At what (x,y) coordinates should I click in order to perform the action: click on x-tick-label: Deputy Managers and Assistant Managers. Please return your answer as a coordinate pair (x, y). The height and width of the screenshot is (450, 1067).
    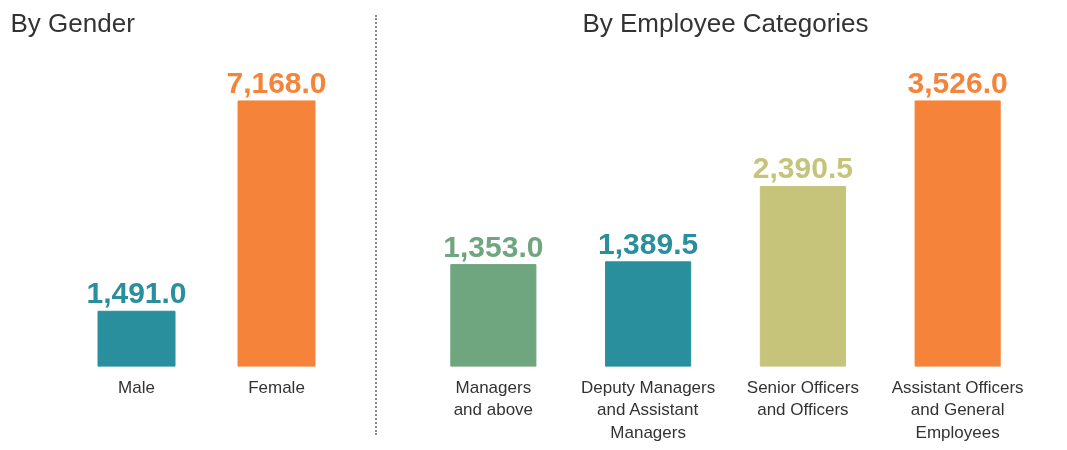
    Looking at the image, I should click on (648, 410).